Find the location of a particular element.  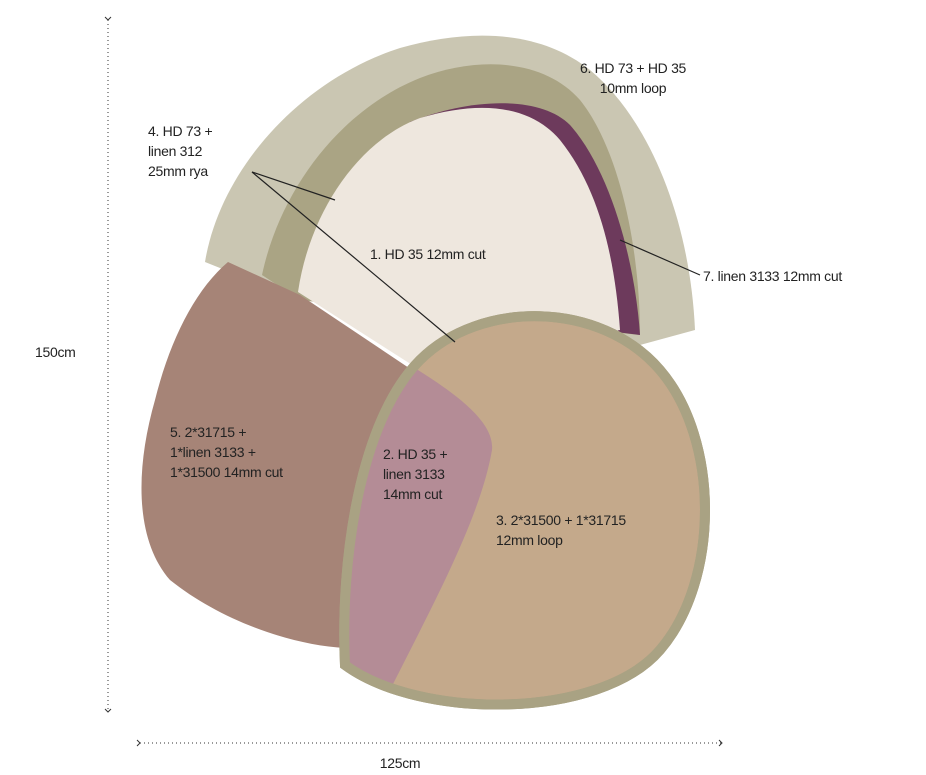

region-label: linen 312 is located at coordinates (175, 151).